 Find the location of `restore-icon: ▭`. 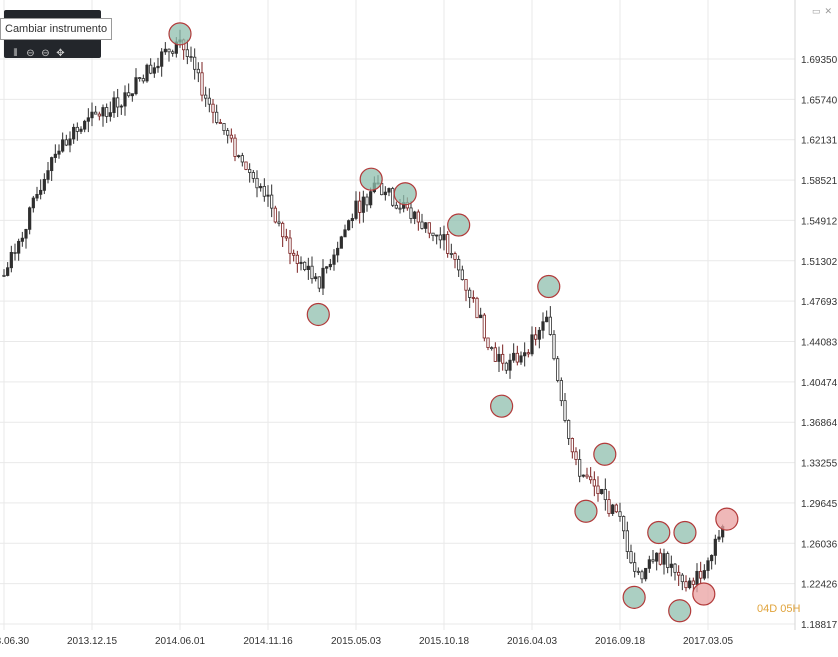

restore-icon: ▭ is located at coordinates (816, 11).